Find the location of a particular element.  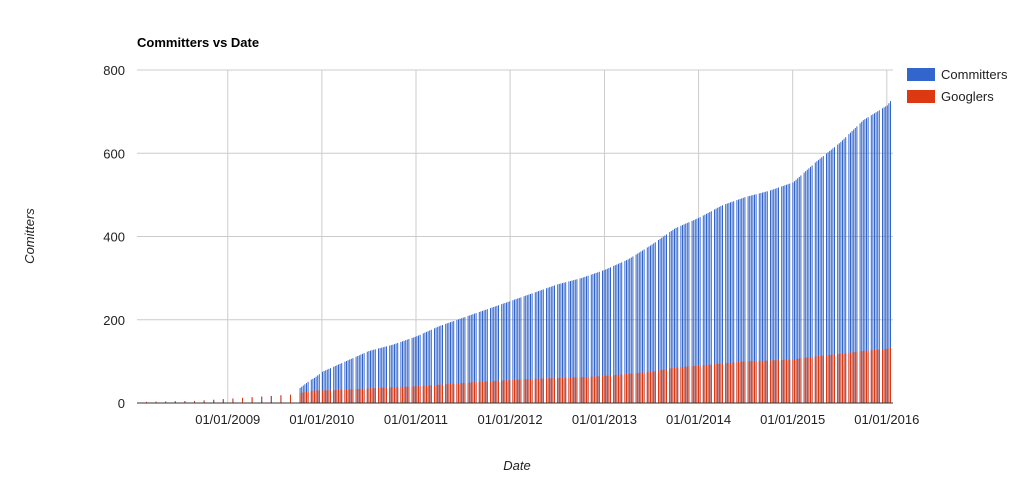

legend: Committers Googlers is located at coordinates (957, 85).